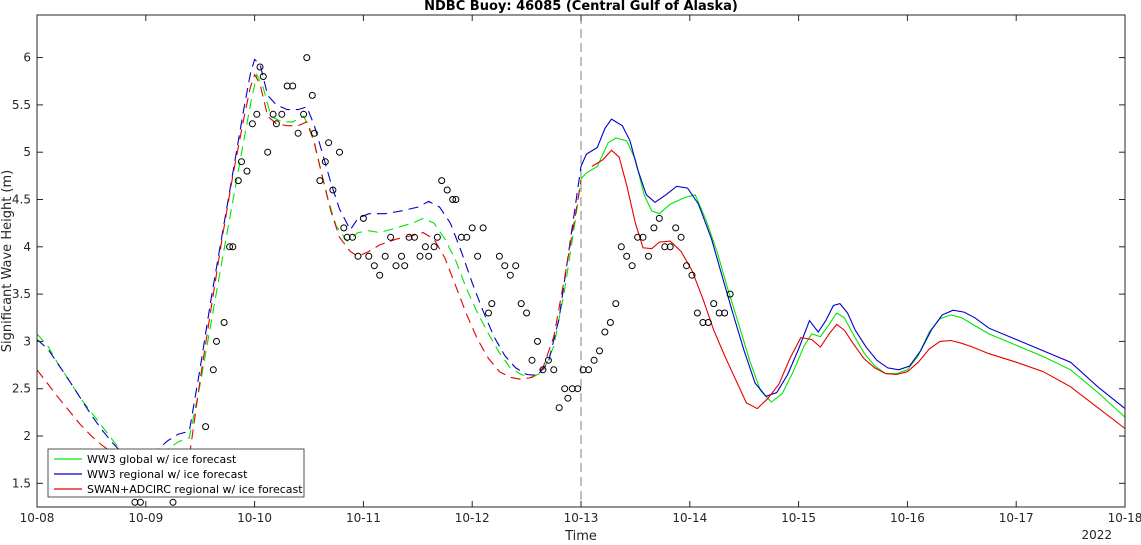 The width and height of the screenshot is (1141, 545). Describe the element at coordinates (21, 483) in the screenshot. I see `y-tick-label: 1.5` at that location.